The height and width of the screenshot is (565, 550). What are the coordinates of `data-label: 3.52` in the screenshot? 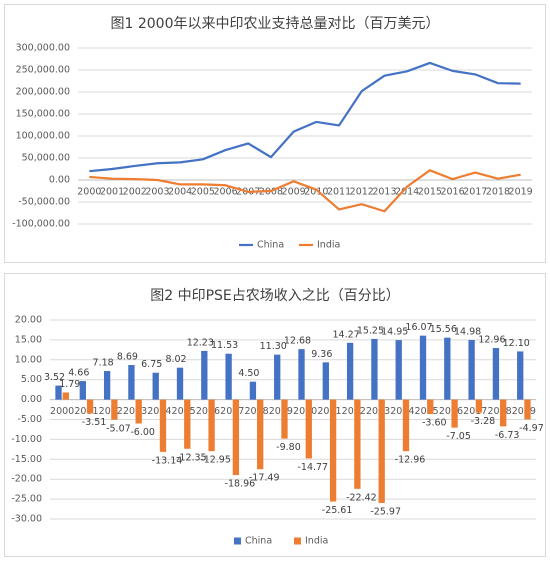 It's located at (54, 377).